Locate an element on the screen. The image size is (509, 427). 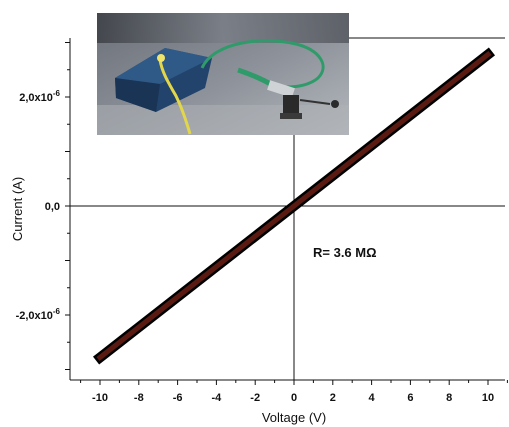
y-tick-label: -2,0x10⁻⁶ is located at coordinates (38, 314).